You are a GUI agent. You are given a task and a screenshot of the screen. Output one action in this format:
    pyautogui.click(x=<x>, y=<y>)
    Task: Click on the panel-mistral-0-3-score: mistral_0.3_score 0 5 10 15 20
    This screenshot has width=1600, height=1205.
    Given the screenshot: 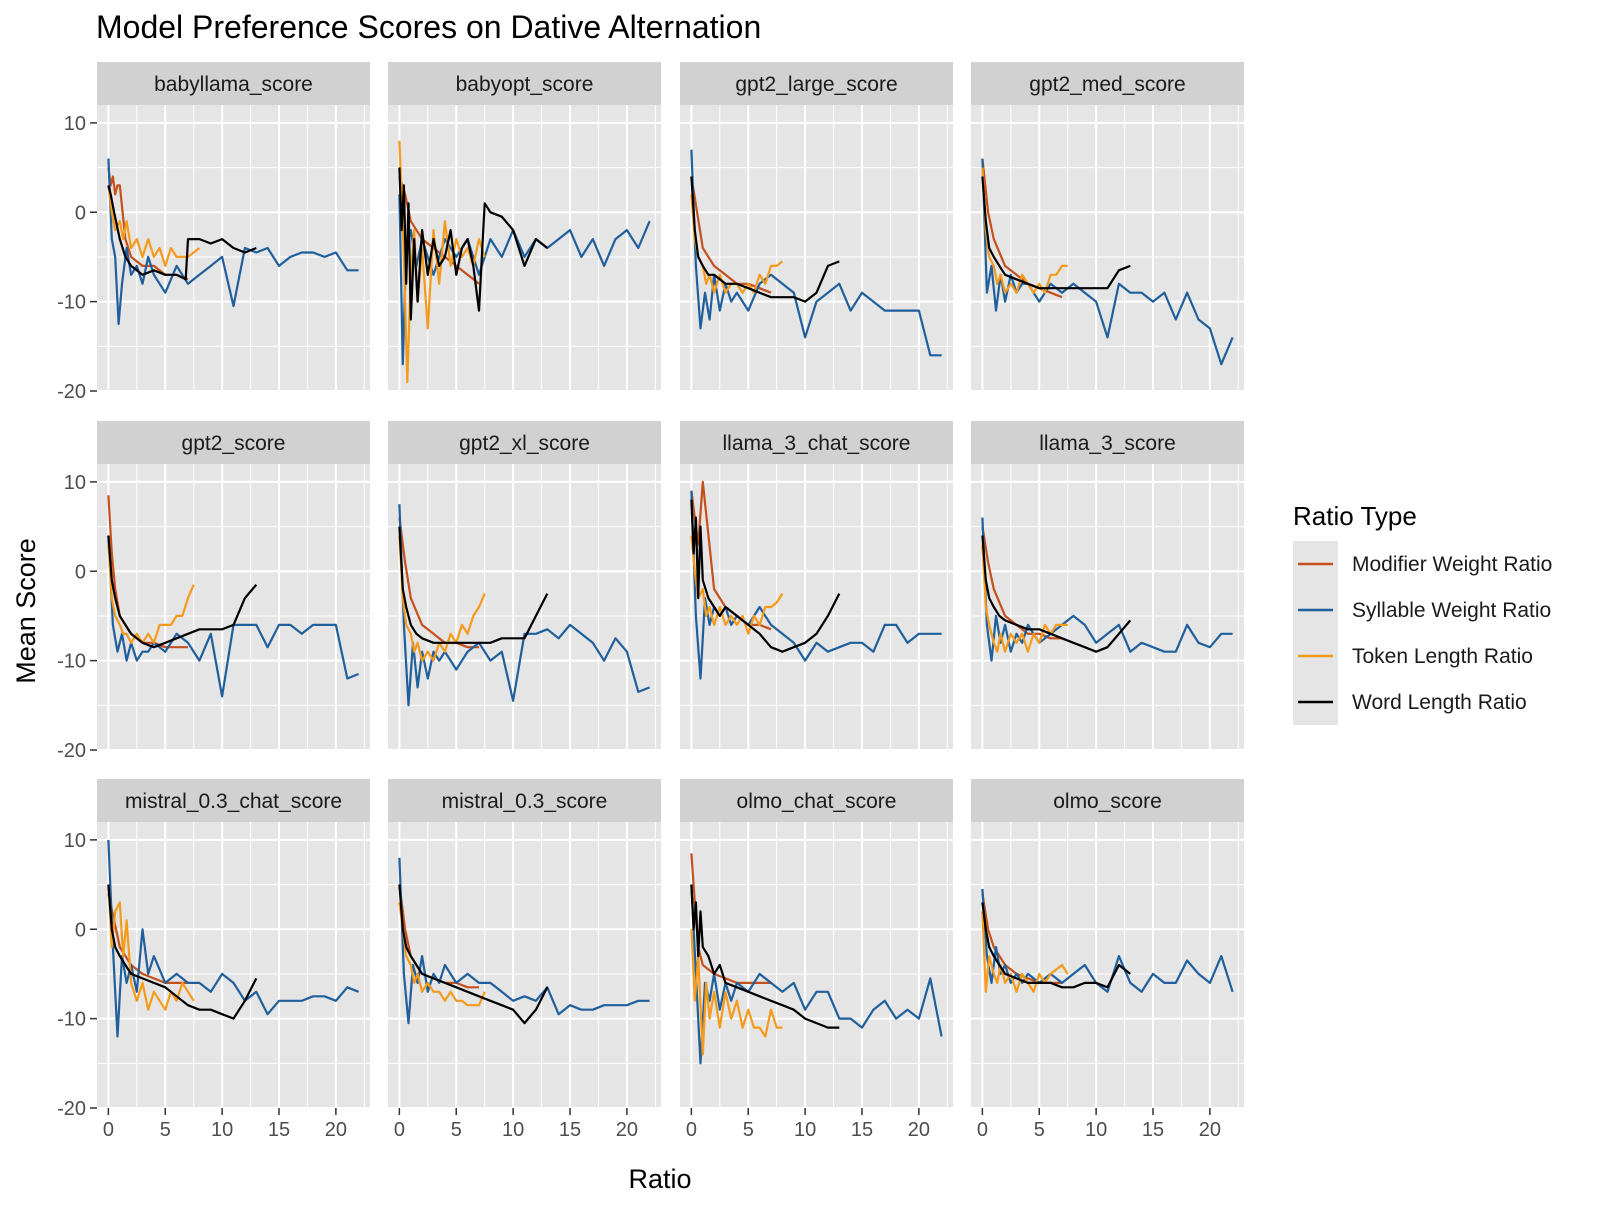 What is the action you would take?
    pyautogui.click(x=524, y=960)
    